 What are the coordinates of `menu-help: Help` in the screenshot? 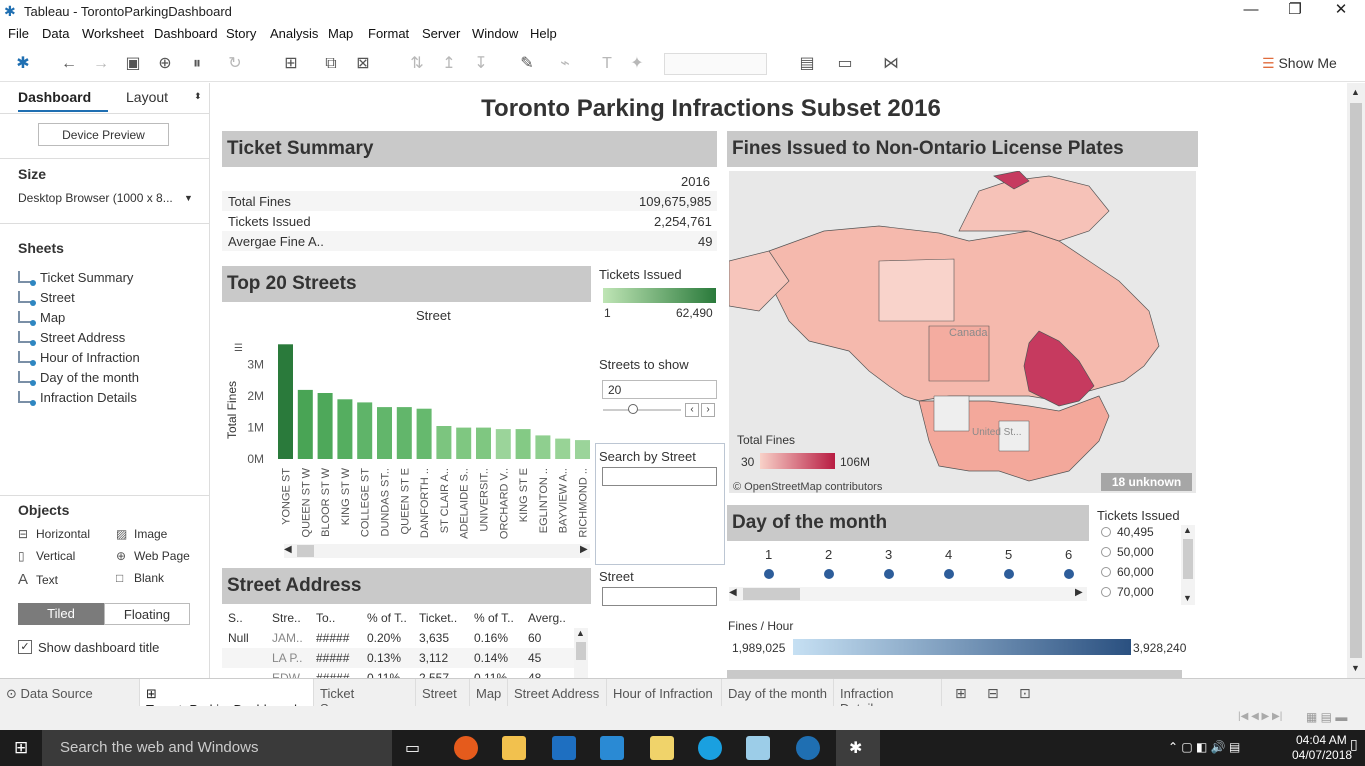 It's located at (543, 33).